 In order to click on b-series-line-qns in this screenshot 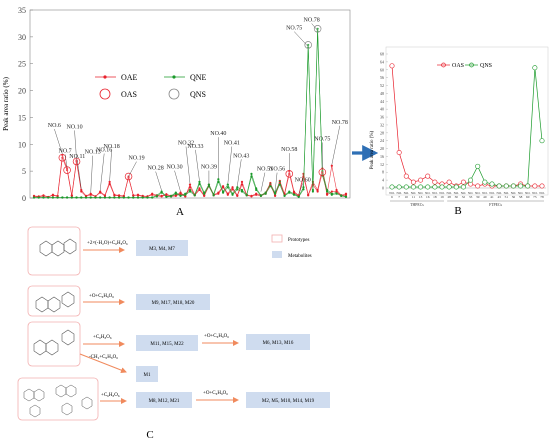, I will do `click(467, 127)`.